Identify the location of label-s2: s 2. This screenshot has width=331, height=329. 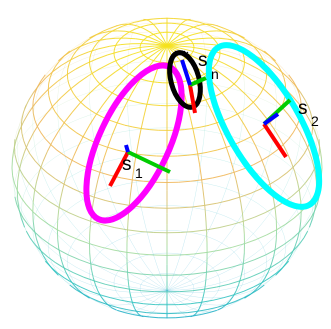
(308, 113).